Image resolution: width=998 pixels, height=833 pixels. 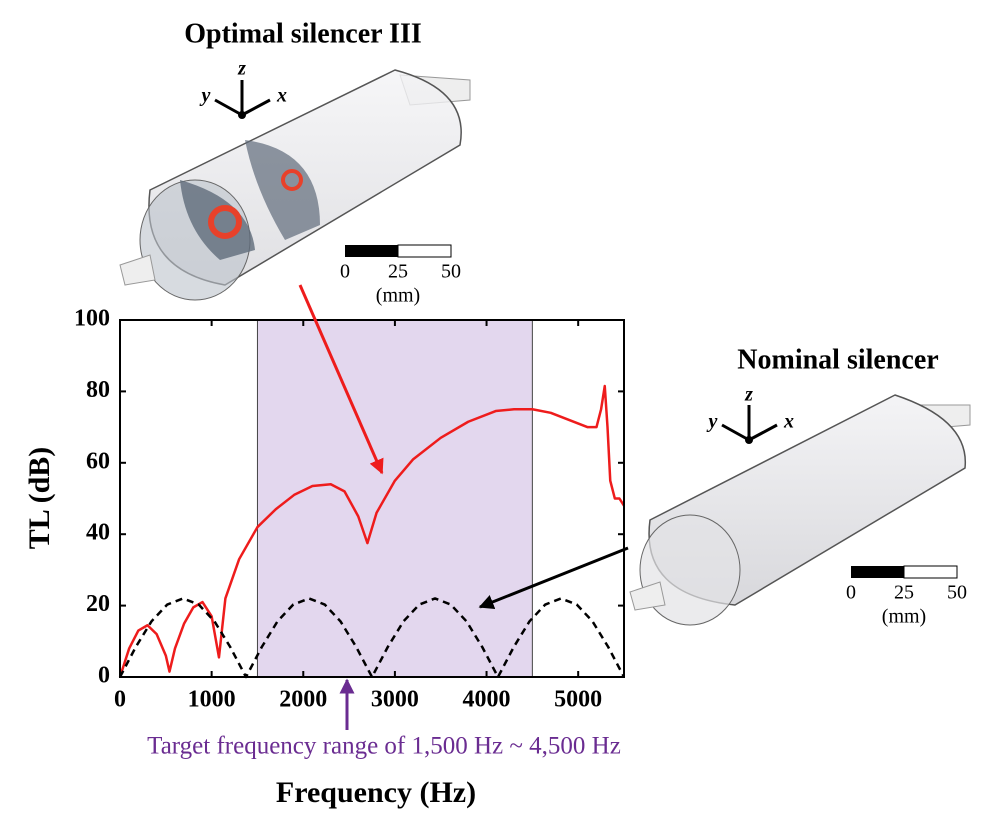 I want to click on y-tick-label: 40, so click(x=98, y=533).